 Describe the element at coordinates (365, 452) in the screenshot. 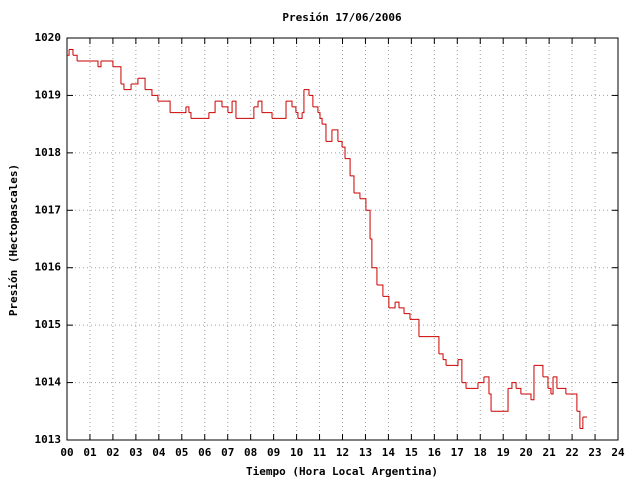

I see `x-tick-label: 13` at that location.